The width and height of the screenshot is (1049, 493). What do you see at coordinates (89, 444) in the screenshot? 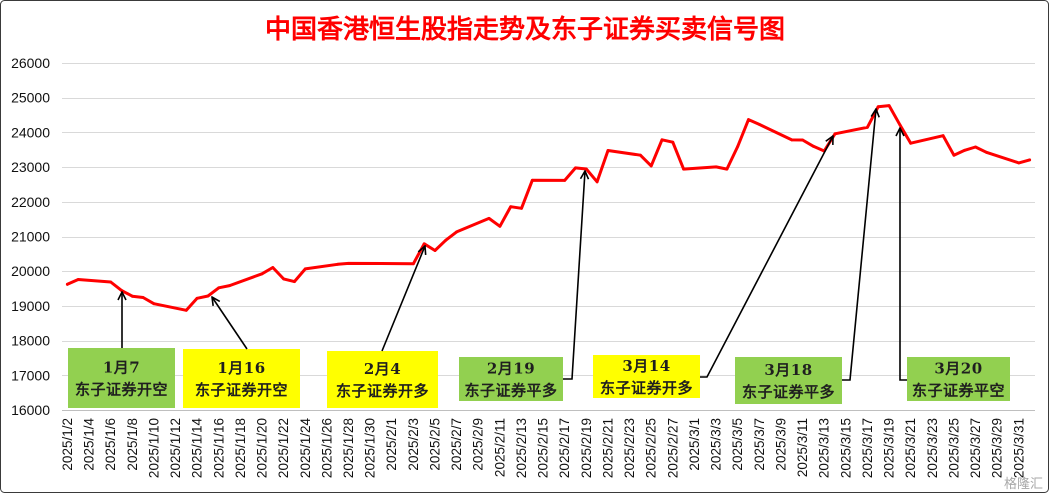
I see `x-tick-label: 2025/1/4` at bounding box center [89, 444].